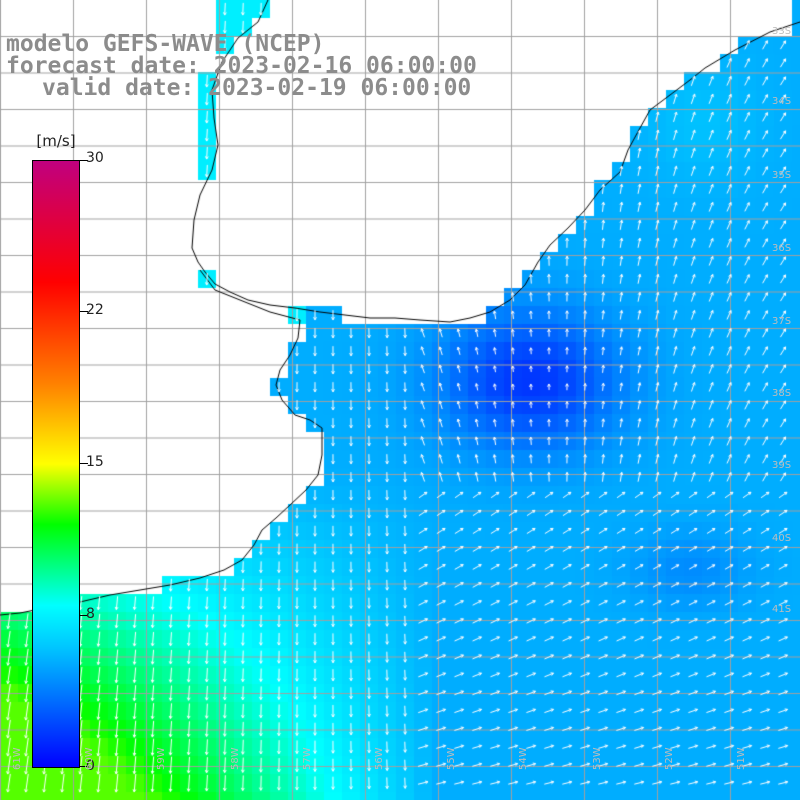 The height and width of the screenshot is (800, 800). I want to click on colorbar, so click(56, 464).